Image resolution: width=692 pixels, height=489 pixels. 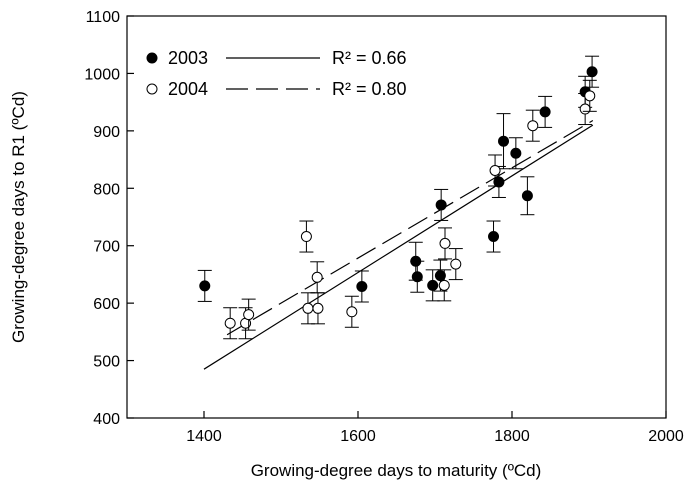 I want to click on x-axis-title: Growing-degree days to maturity (ºCd), so click(x=396, y=470).